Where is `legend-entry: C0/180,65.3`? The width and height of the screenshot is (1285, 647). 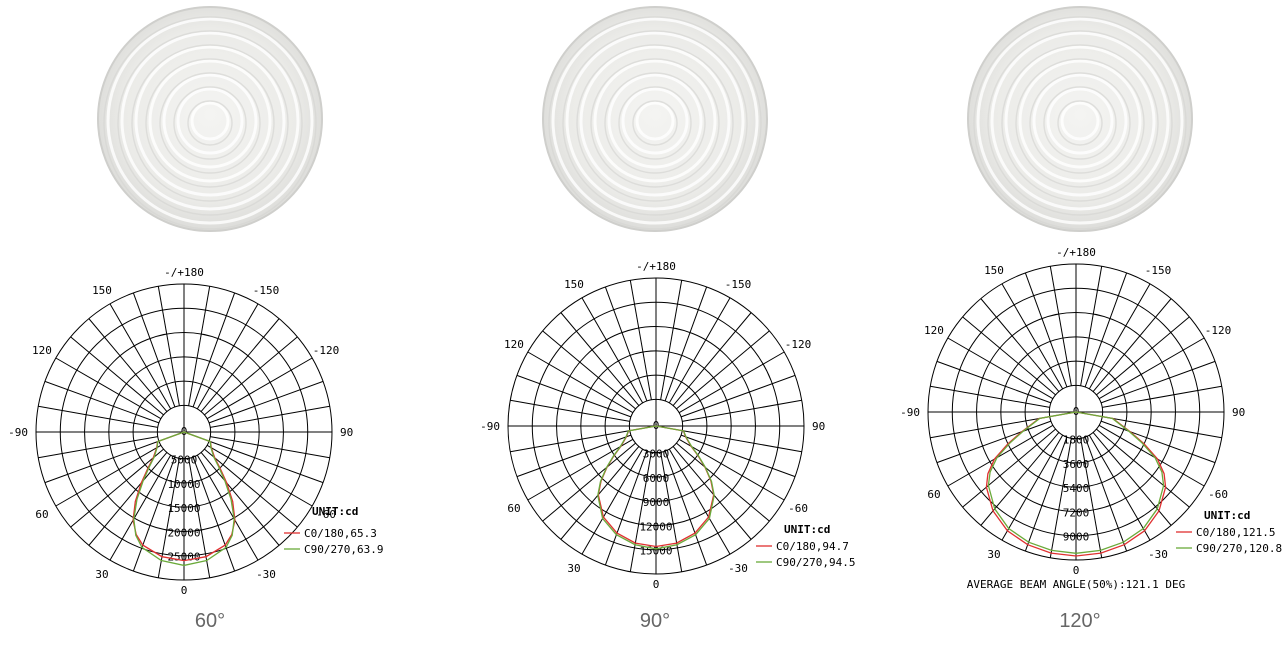
legend-entry: C0/180,65.3 is located at coordinates (340, 533).